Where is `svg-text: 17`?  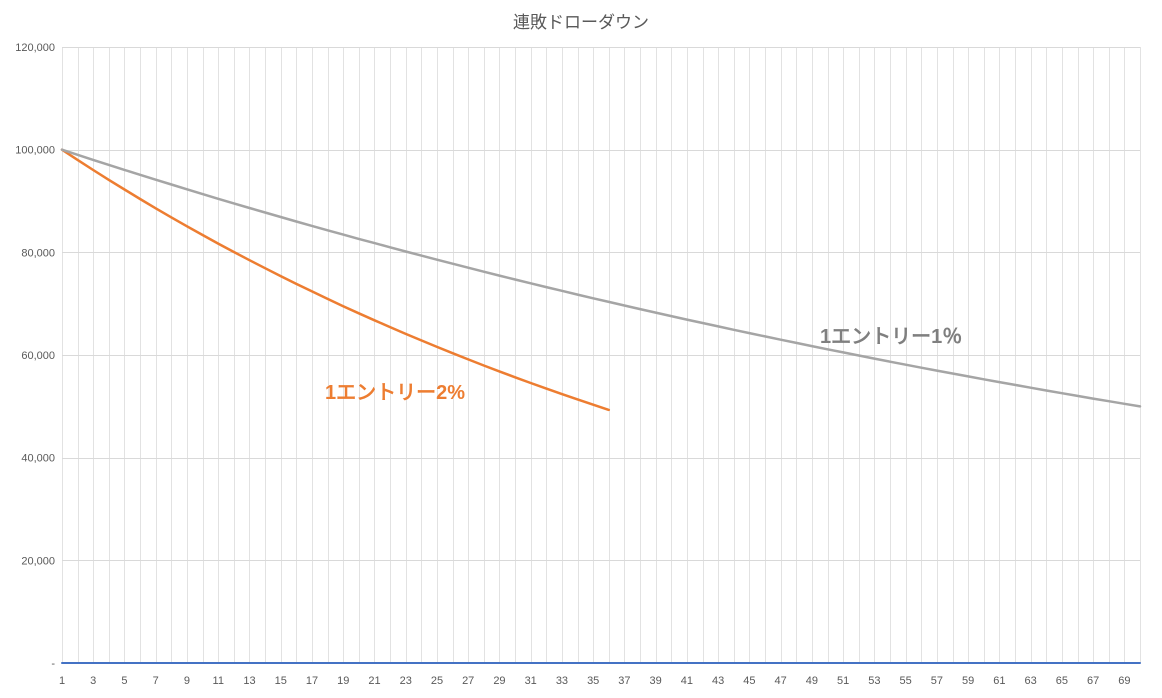 svg-text: 17 is located at coordinates (312, 681).